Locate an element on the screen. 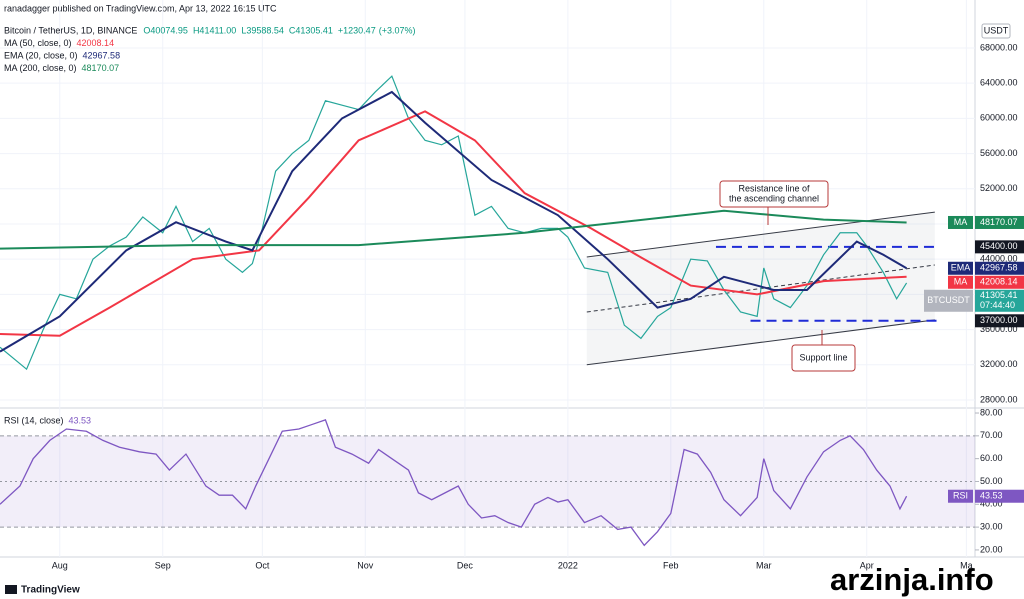  x-tick-label: Oct is located at coordinates (262, 565).